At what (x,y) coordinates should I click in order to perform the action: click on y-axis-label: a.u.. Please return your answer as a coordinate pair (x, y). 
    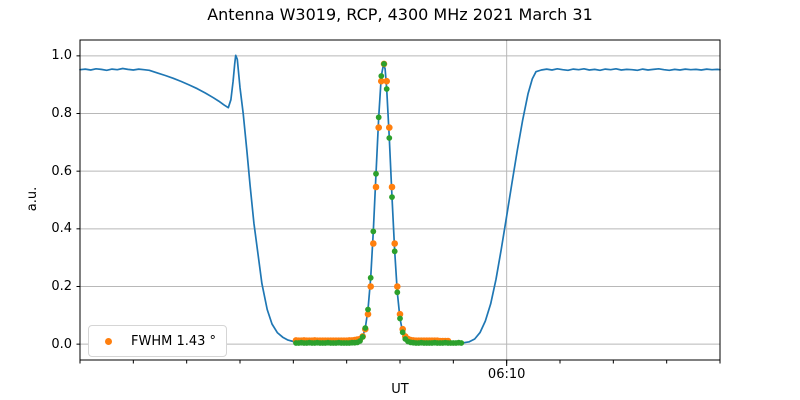
    Looking at the image, I should click on (32, 199).